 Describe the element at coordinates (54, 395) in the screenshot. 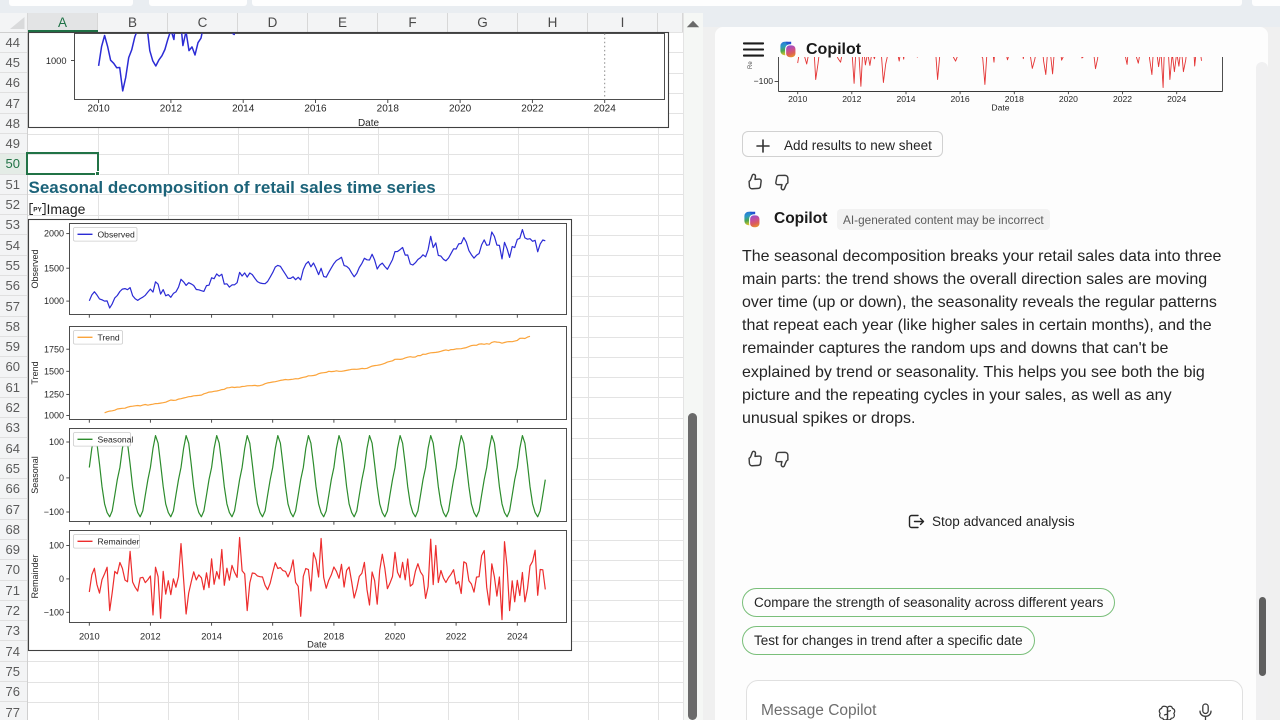

I see `svg-text: 1250` at that location.